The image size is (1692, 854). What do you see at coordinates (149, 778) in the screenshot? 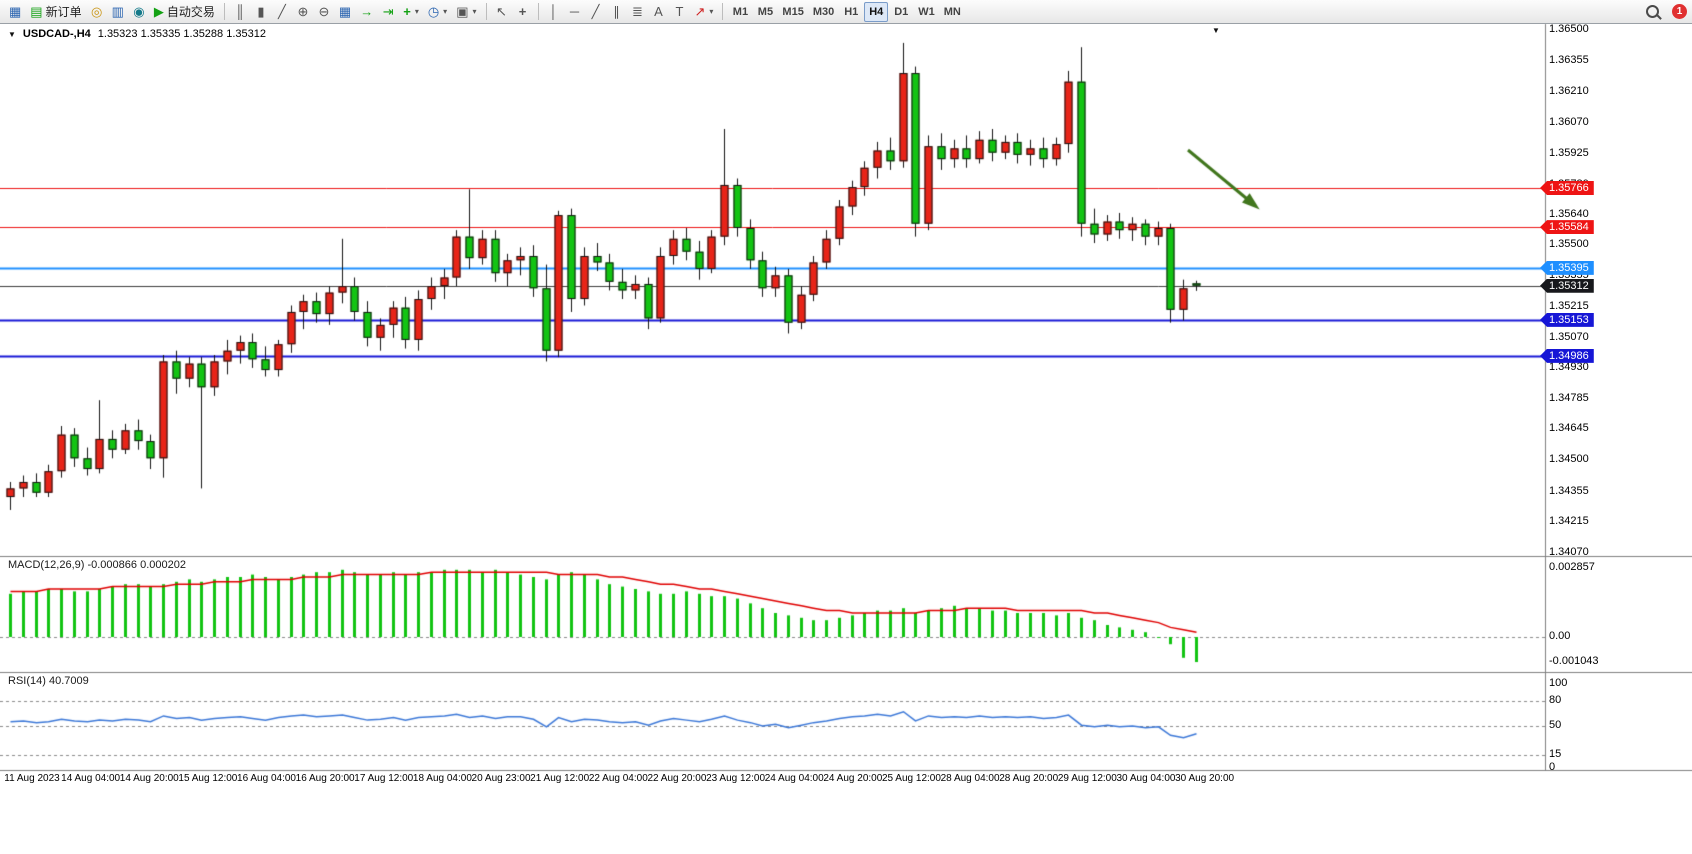
I see `time-axis-label: 14 Aug 20:00` at bounding box center [149, 778].